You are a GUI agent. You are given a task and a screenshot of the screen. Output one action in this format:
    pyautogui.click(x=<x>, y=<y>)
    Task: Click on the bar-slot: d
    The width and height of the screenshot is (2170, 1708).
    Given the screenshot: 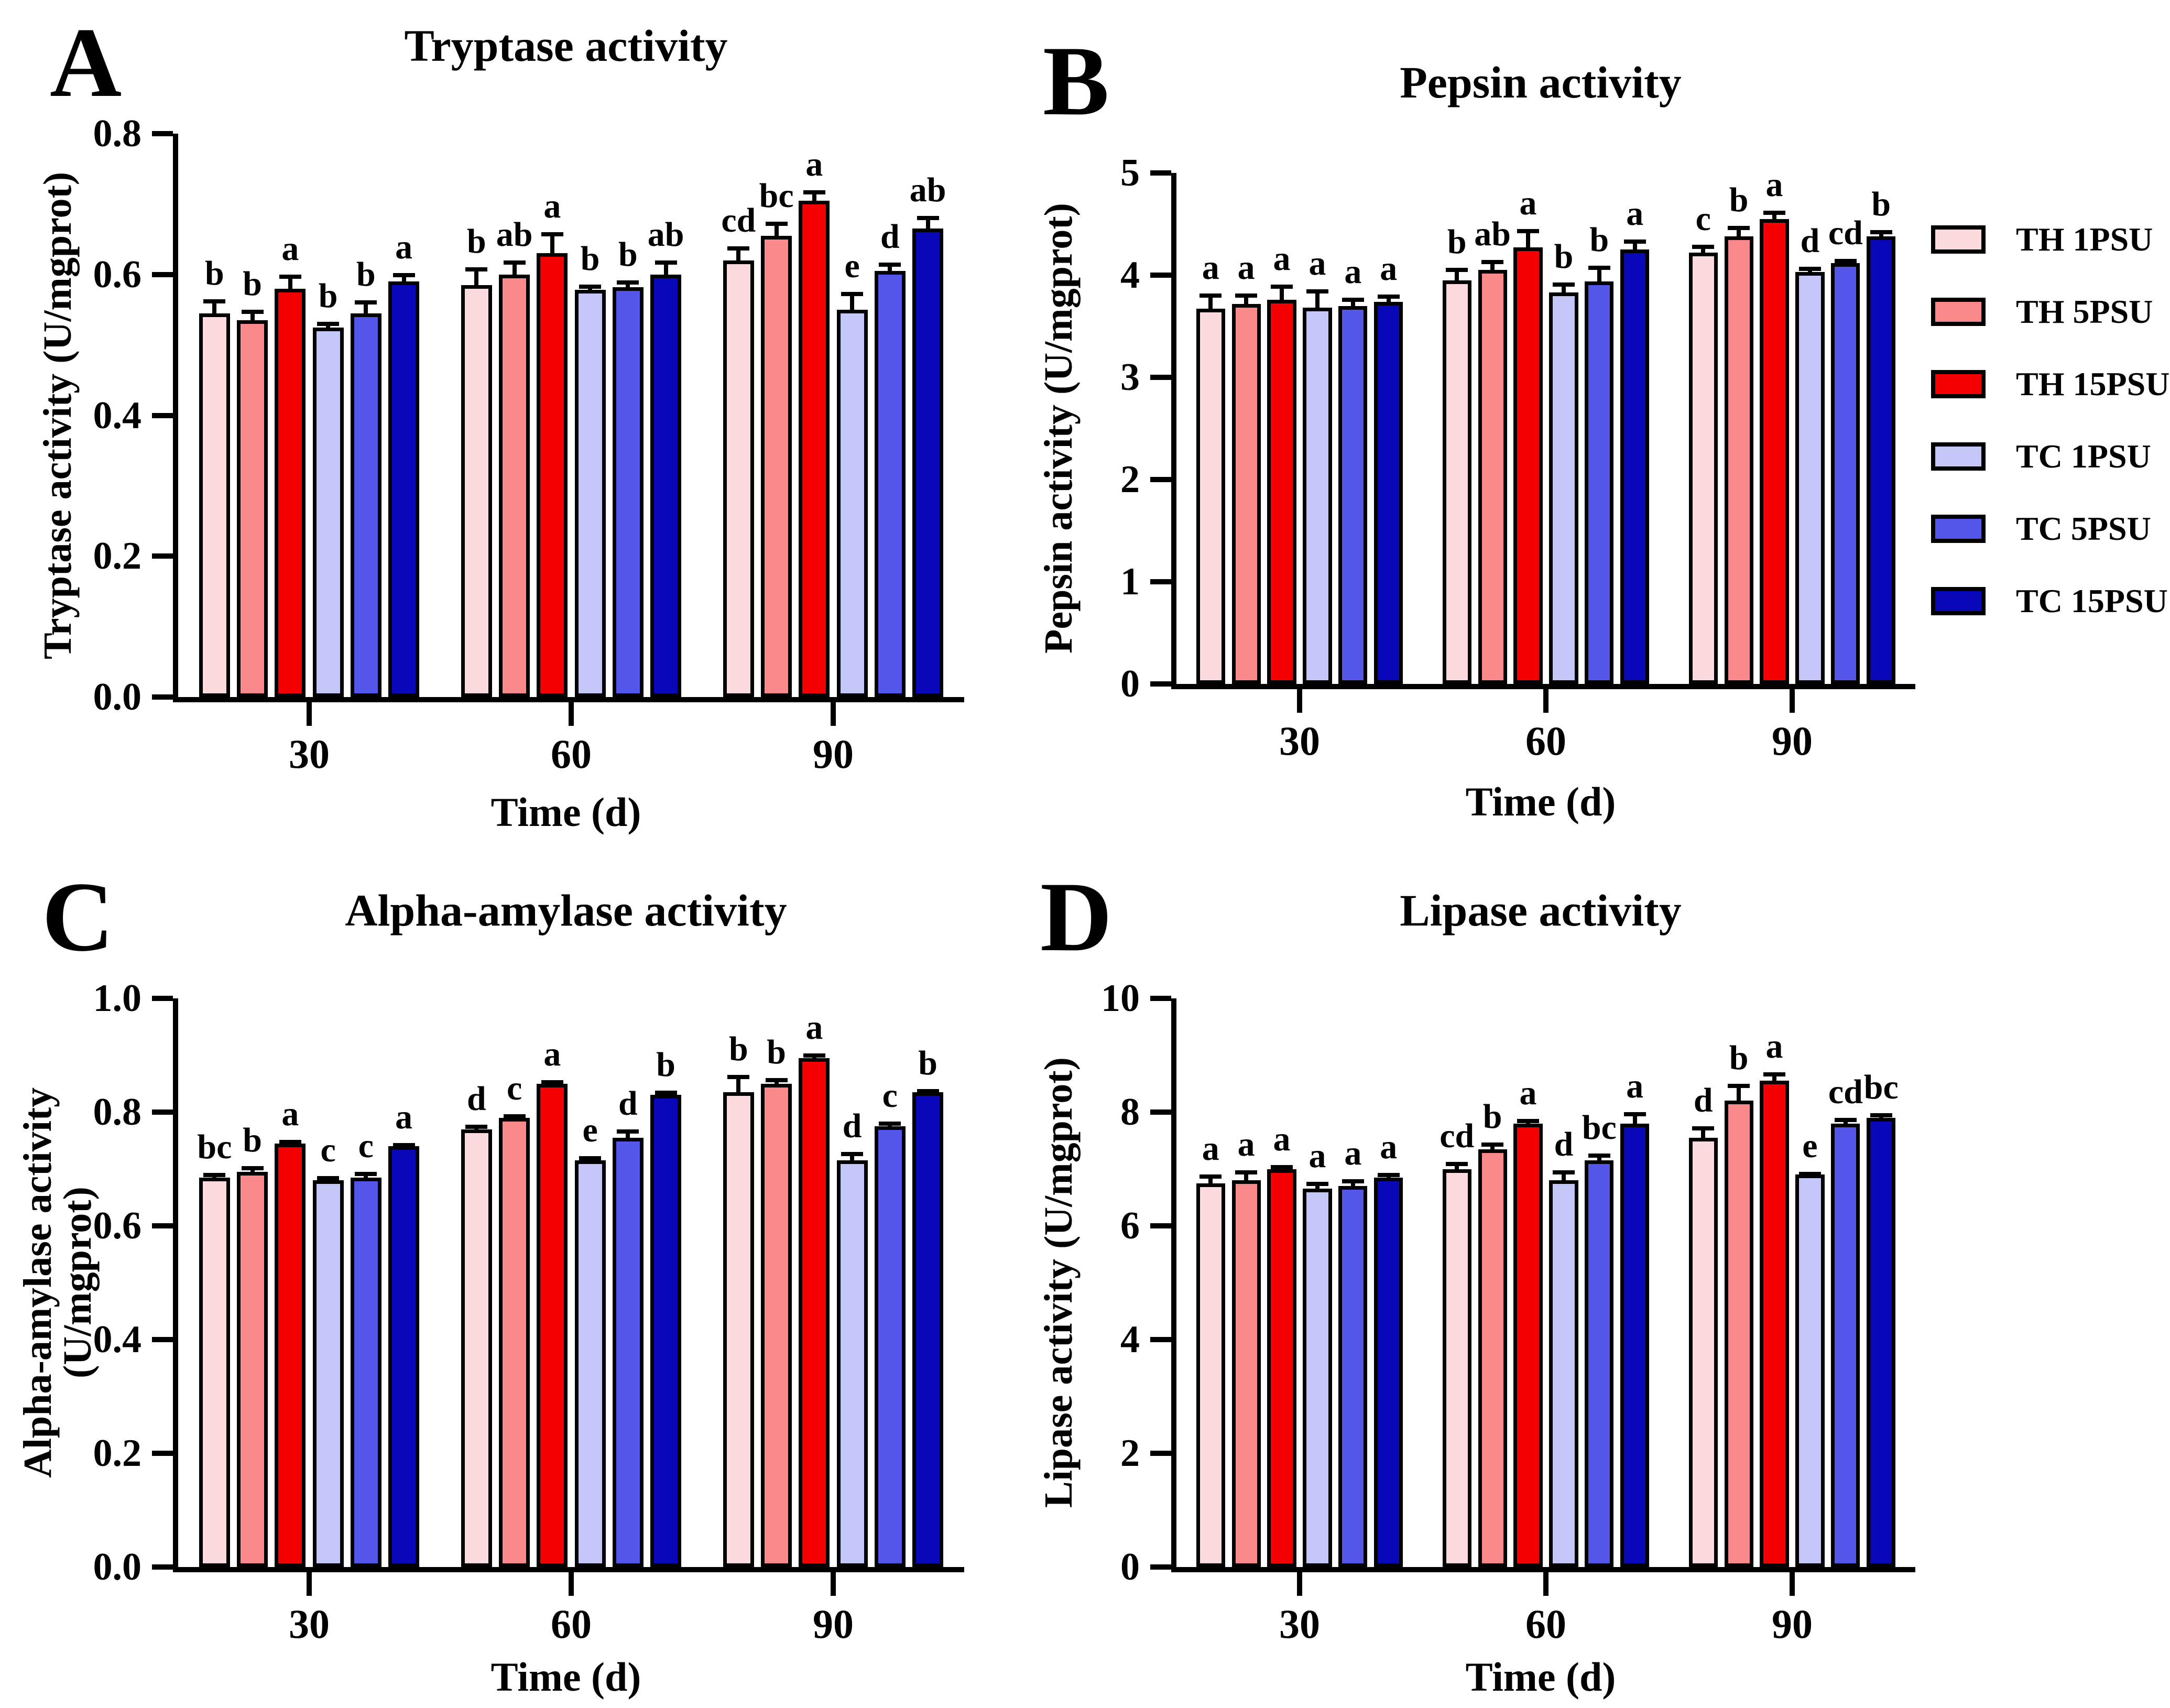 What is the action you would take?
    pyautogui.click(x=477, y=1283)
    